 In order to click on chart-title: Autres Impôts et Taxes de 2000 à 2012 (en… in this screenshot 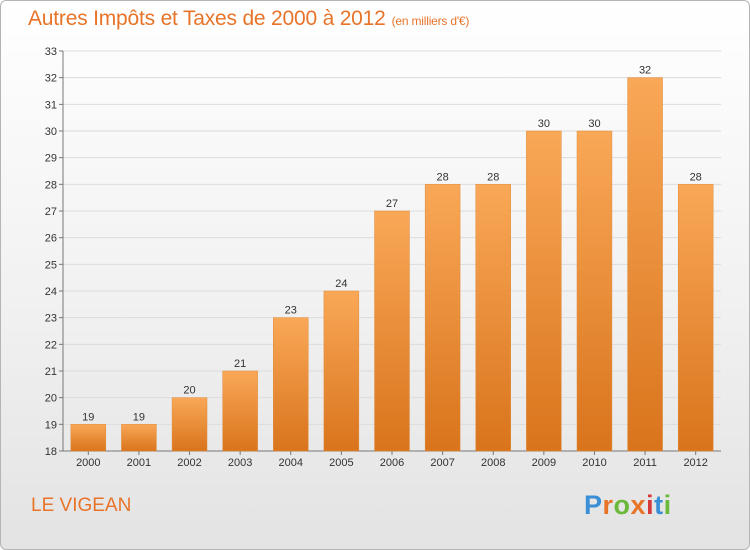, I will do `click(248, 19)`.